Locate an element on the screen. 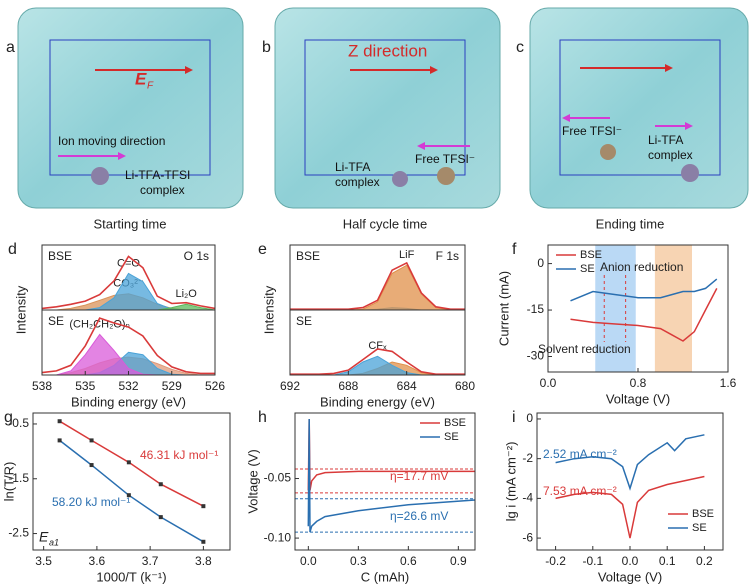  field-symbol: E is located at coordinates (141, 78).